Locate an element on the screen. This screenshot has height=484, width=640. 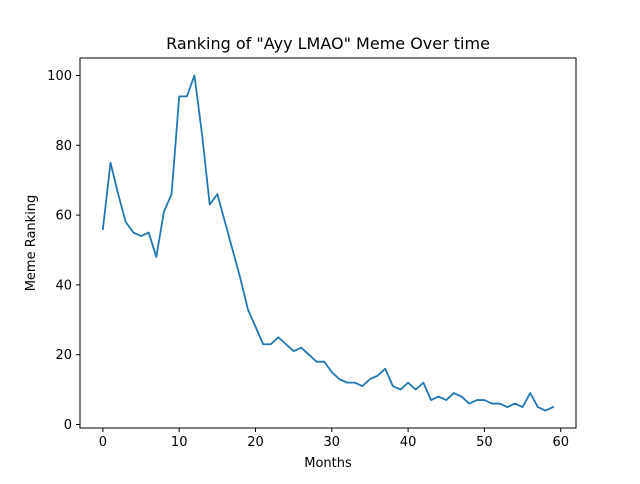
y-tick-label: 0 is located at coordinates (68, 425).